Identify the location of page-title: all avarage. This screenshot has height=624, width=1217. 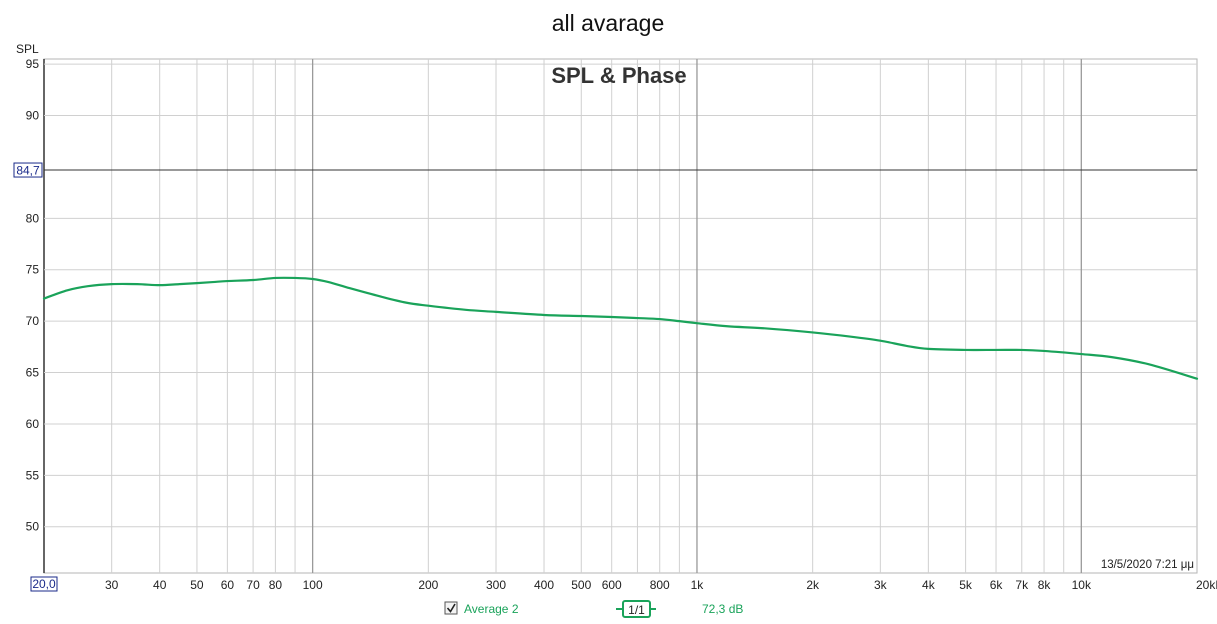
(608, 23).